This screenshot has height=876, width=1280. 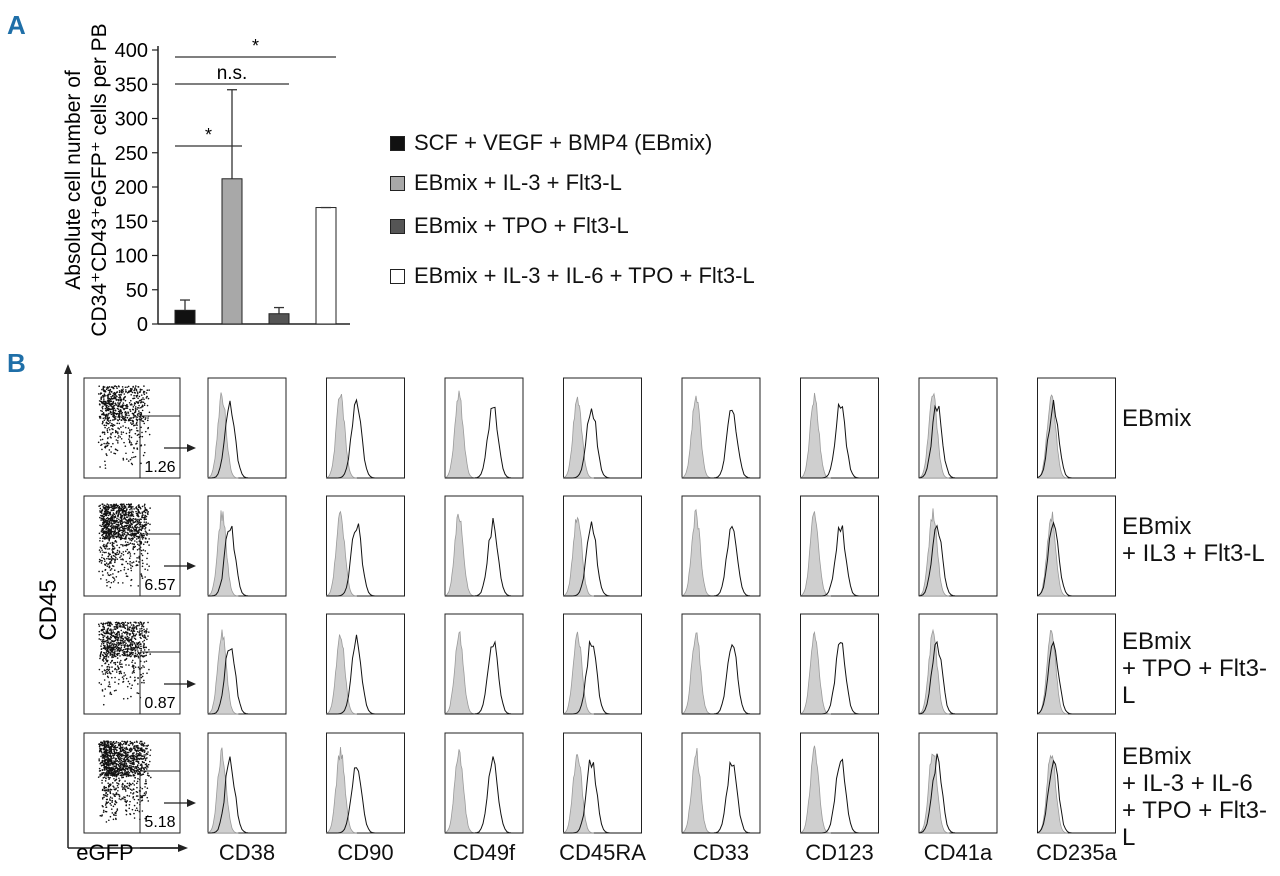 What do you see at coordinates (131, 120) in the screenshot?
I see `y-tick-label: 300` at bounding box center [131, 120].